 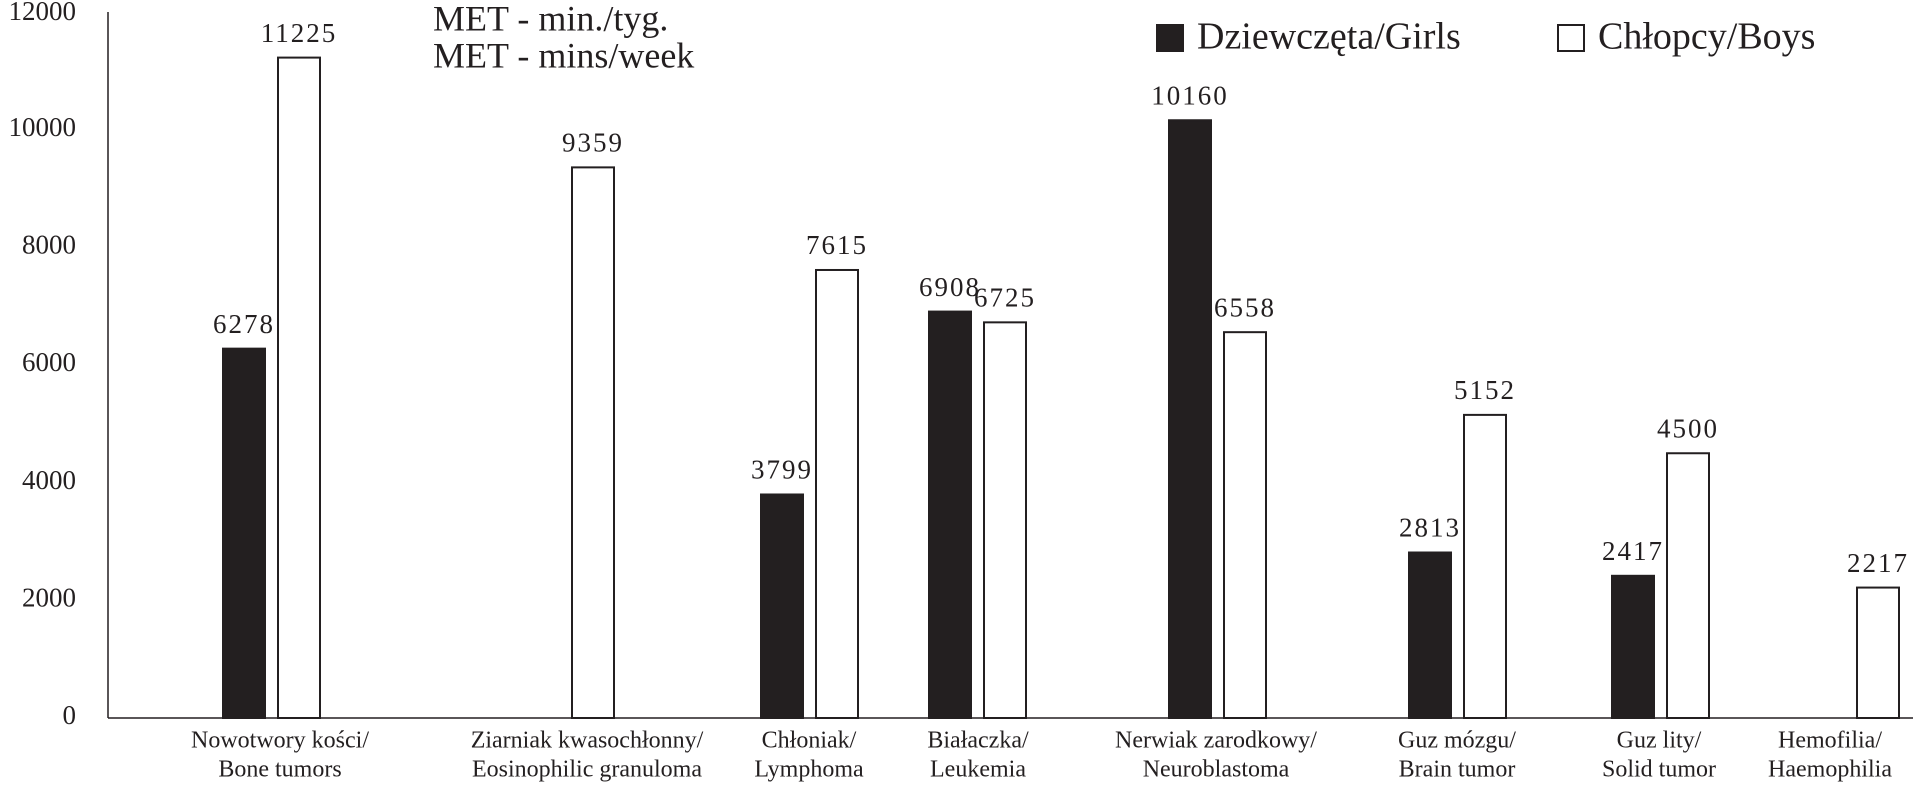 I want to click on data-label: 3799, so click(x=782, y=470).